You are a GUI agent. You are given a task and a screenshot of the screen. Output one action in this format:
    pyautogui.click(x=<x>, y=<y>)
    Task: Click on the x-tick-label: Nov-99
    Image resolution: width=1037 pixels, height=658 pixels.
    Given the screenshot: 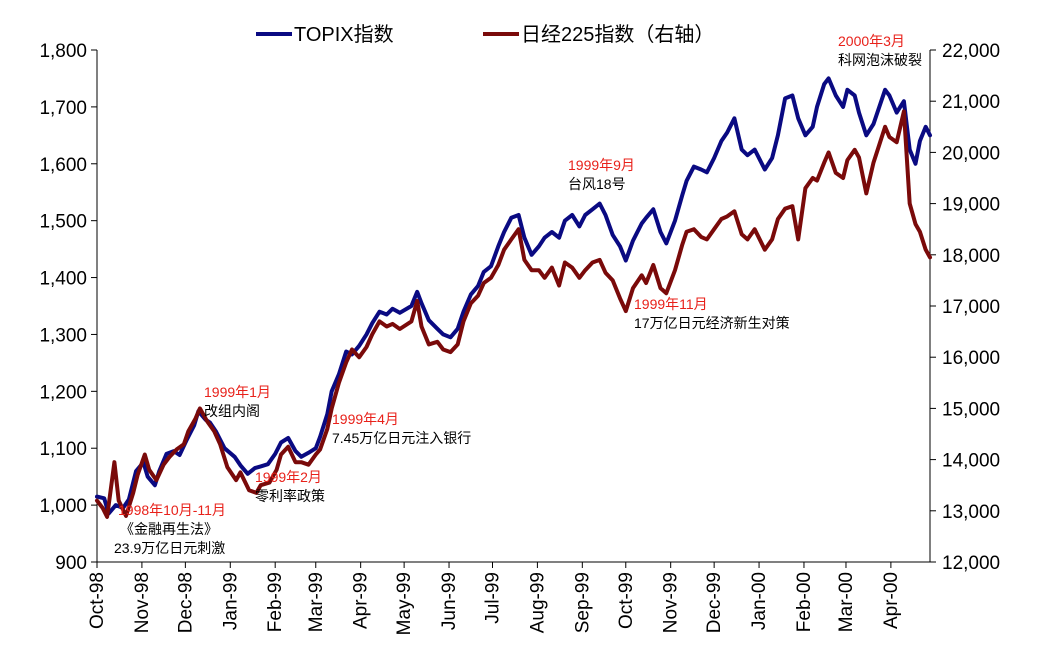 What is the action you would take?
    pyautogui.click(x=671, y=602)
    